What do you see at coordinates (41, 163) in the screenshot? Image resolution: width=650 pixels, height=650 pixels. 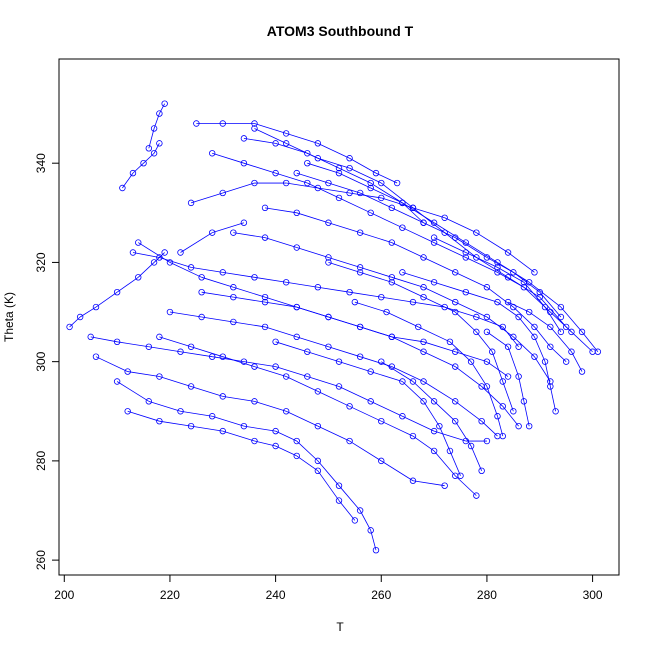 I see `y-tick-label: 340` at bounding box center [41, 163].